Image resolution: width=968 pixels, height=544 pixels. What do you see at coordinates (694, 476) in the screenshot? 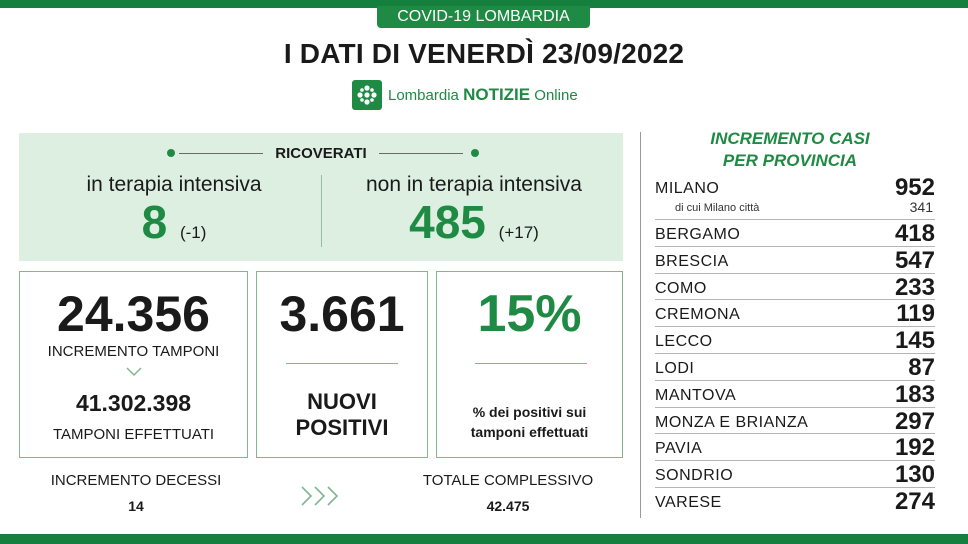
I see `province-name: SONDRIO` at bounding box center [694, 476].